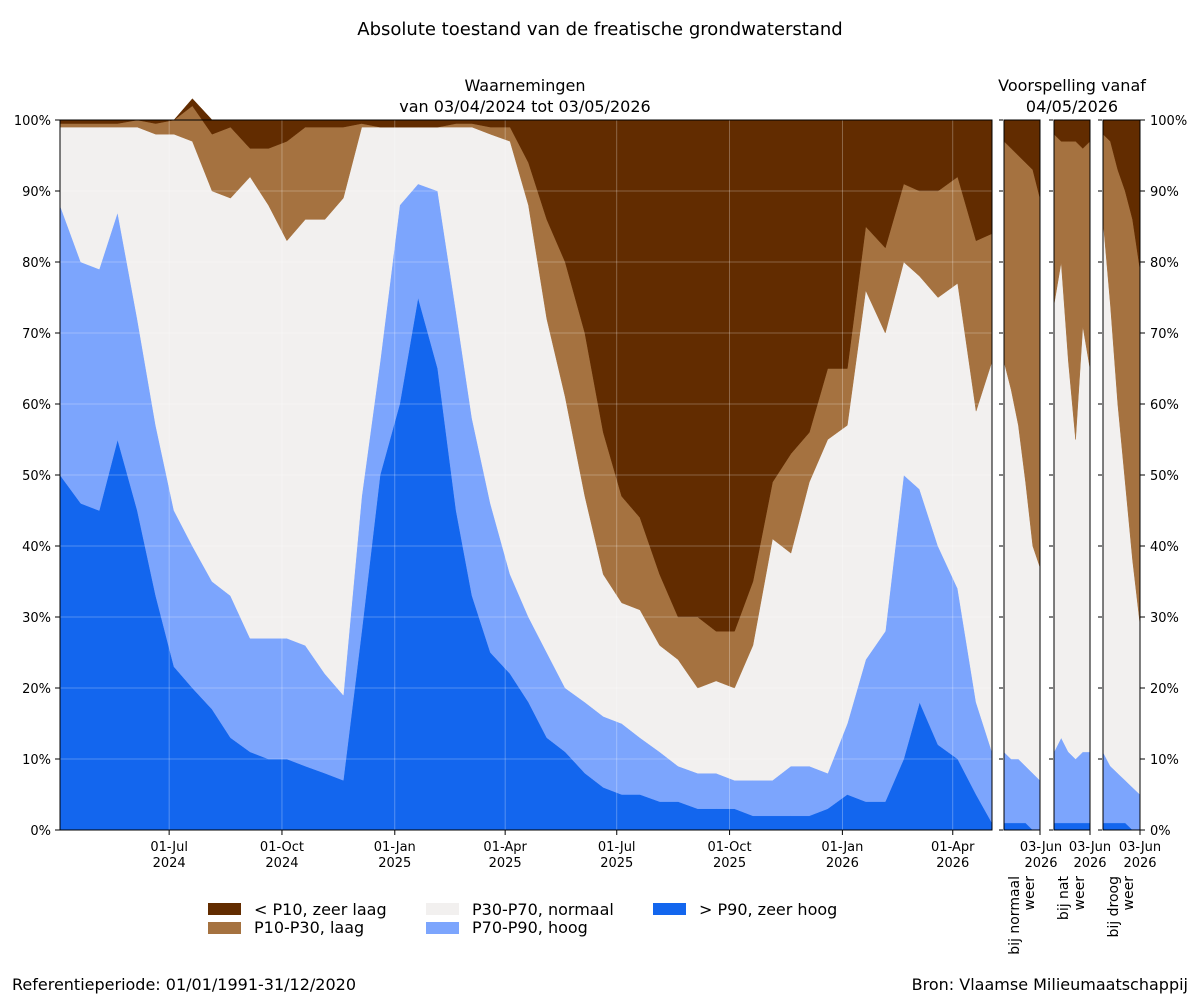 The height and width of the screenshot is (1000, 1200). What do you see at coordinates (1160, 831) in the screenshot?
I see `y-tick-label-right: 0%` at bounding box center [1160, 831].